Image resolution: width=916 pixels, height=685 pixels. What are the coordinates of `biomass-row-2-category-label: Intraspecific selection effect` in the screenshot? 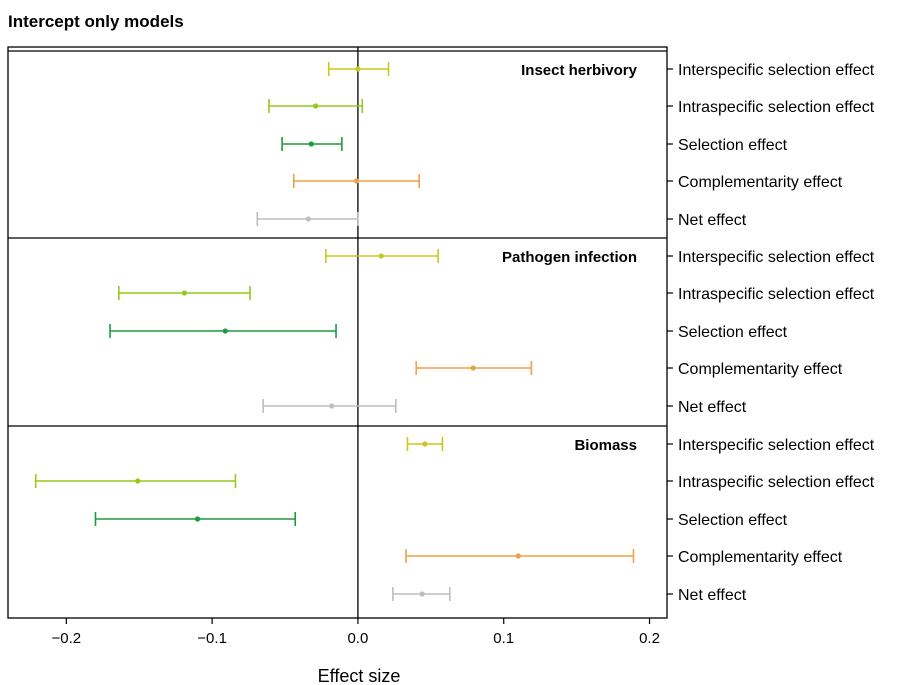 It's located at (776, 482).